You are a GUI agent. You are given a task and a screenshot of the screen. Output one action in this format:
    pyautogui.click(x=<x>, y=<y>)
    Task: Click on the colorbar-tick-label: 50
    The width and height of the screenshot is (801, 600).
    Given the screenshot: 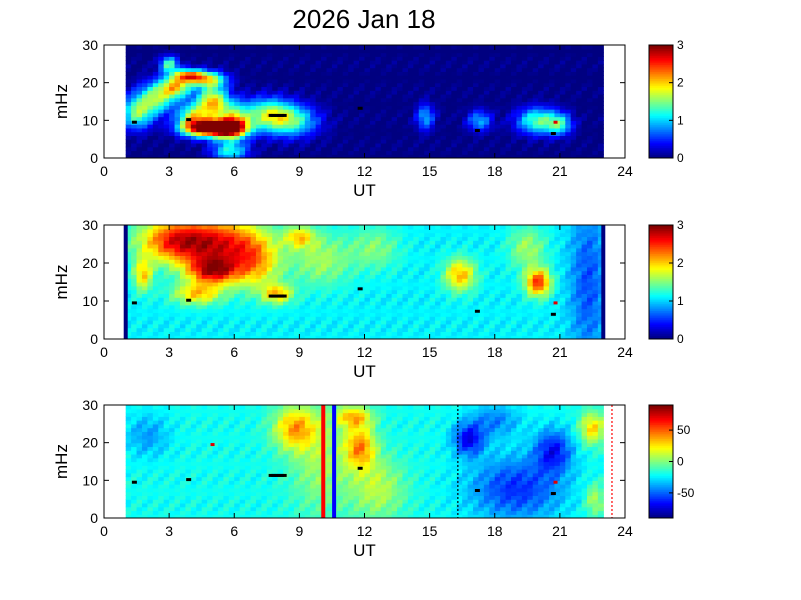 What is the action you would take?
    pyautogui.click(x=684, y=430)
    